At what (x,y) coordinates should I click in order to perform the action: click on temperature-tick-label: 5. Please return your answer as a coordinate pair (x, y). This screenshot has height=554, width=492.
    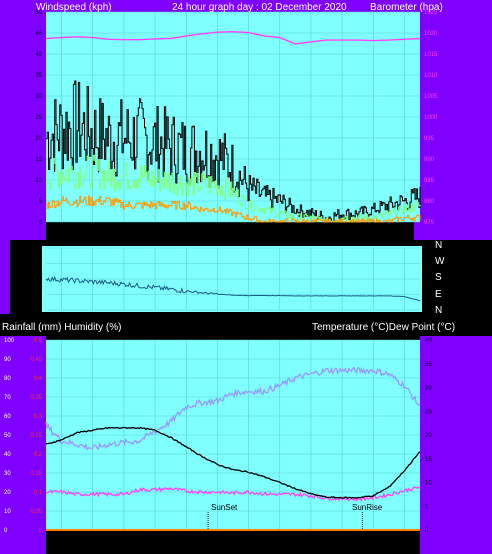
    Looking at the image, I should click on (427, 507).